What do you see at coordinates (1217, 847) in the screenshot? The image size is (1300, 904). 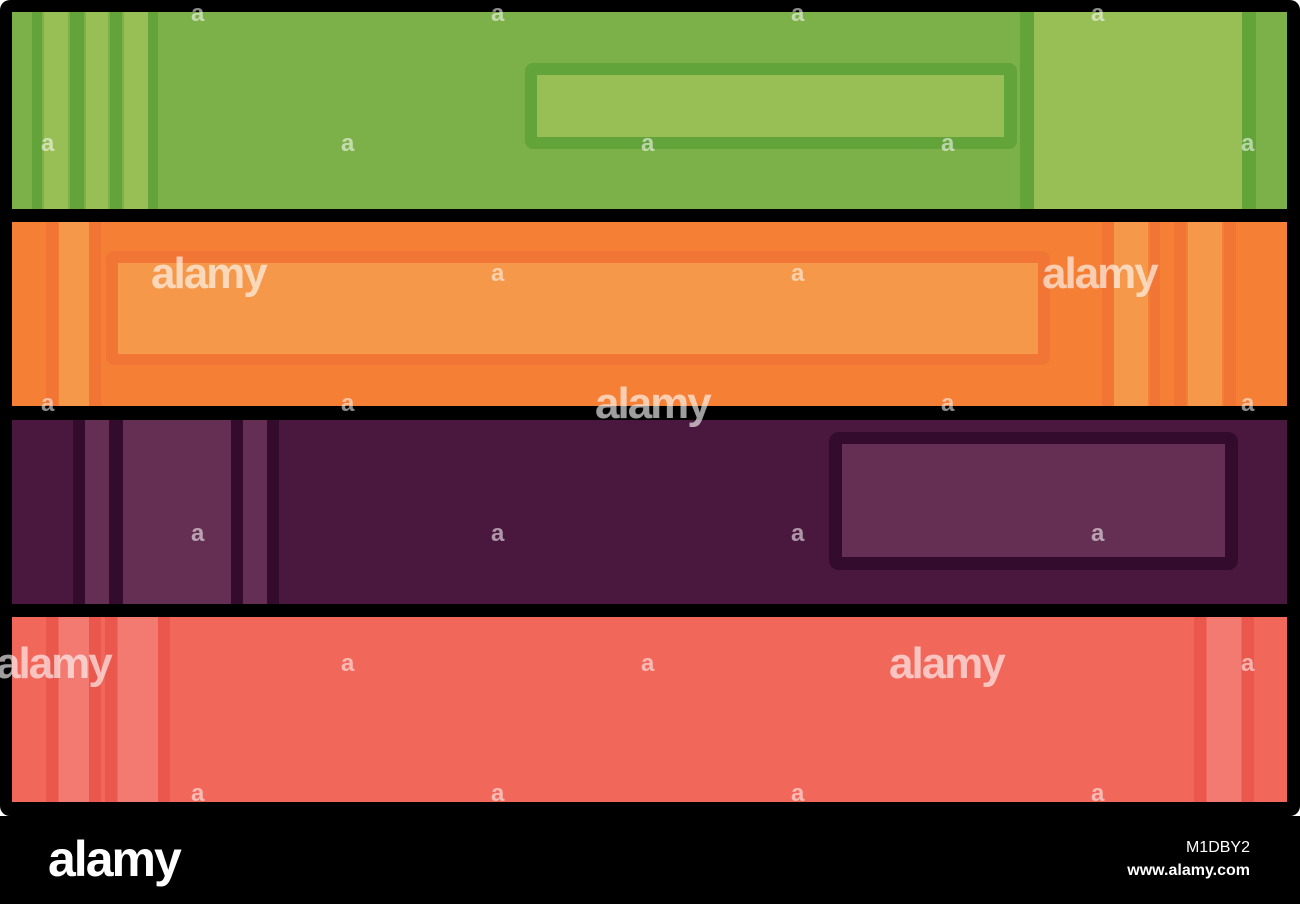 I see `image-id: M1DBY2` at bounding box center [1217, 847].